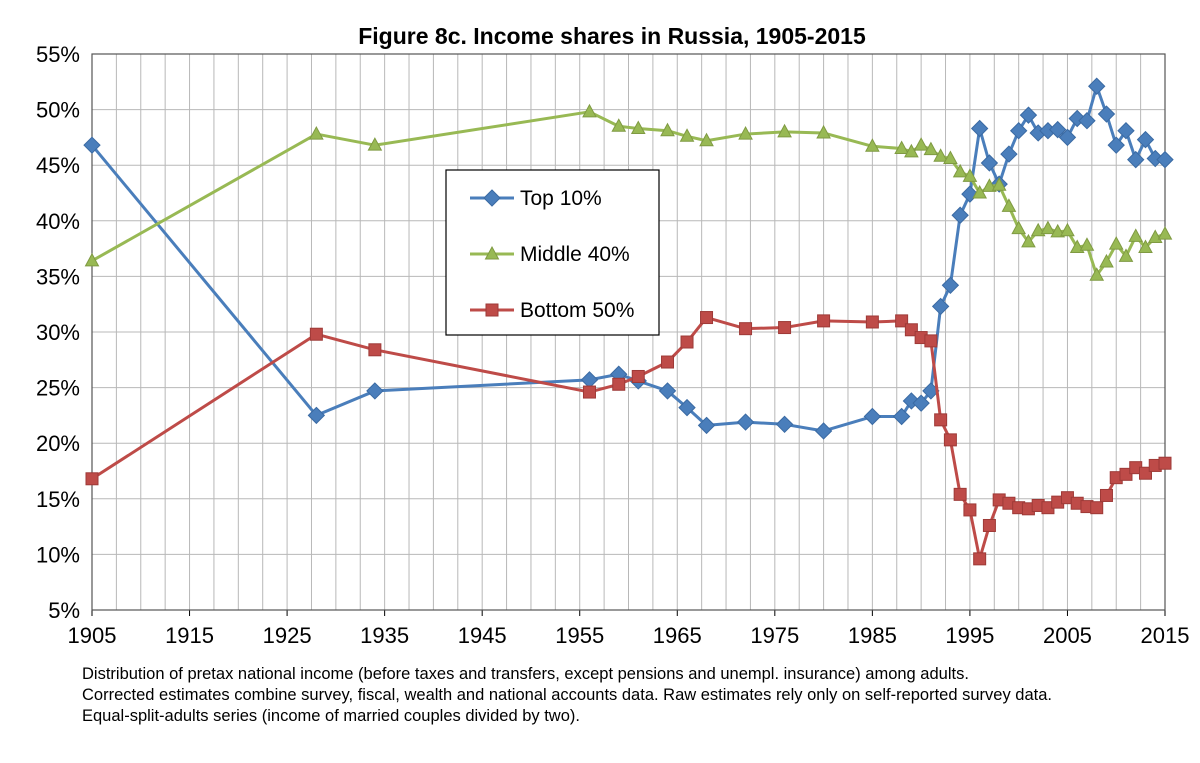 This screenshot has width=1200, height=763. What do you see at coordinates (552, 310) in the screenshot?
I see `legend-item: Bottom 50%` at bounding box center [552, 310].